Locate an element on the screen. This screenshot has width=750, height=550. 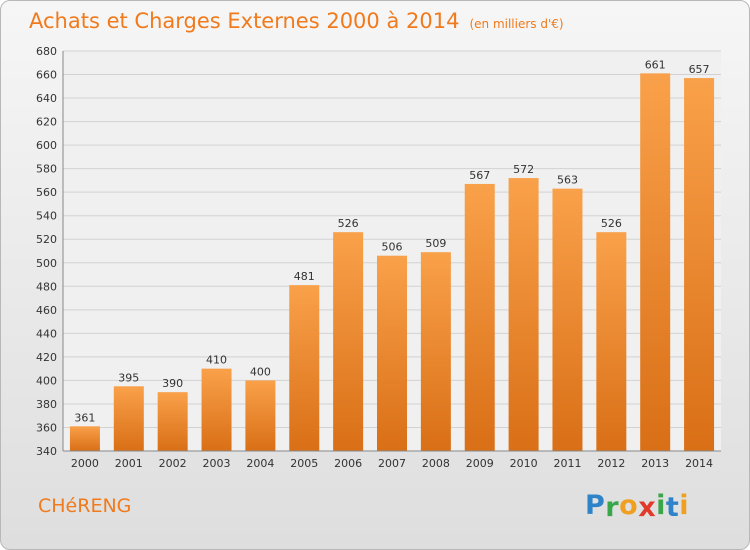
x-tick-label-2000: 2000 is located at coordinates (85, 463).